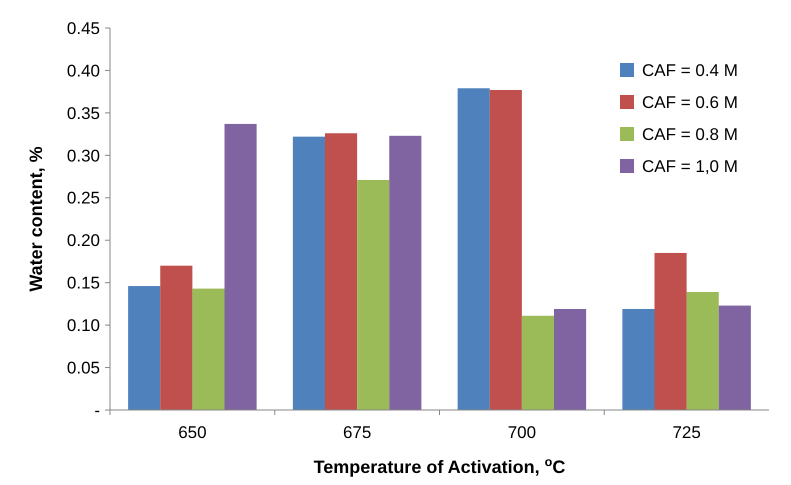 The image size is (791, 485). What do you see at coordinates (97, 410) in the screenshot?
I see `y-tick-label: -` at bounding box center [97, 410].